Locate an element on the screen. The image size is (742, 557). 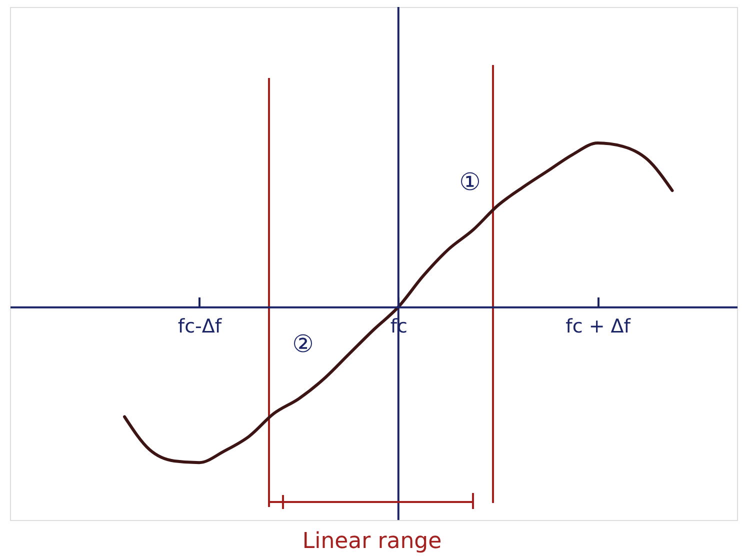
annotation: ① is located at coordinates (470, 182).